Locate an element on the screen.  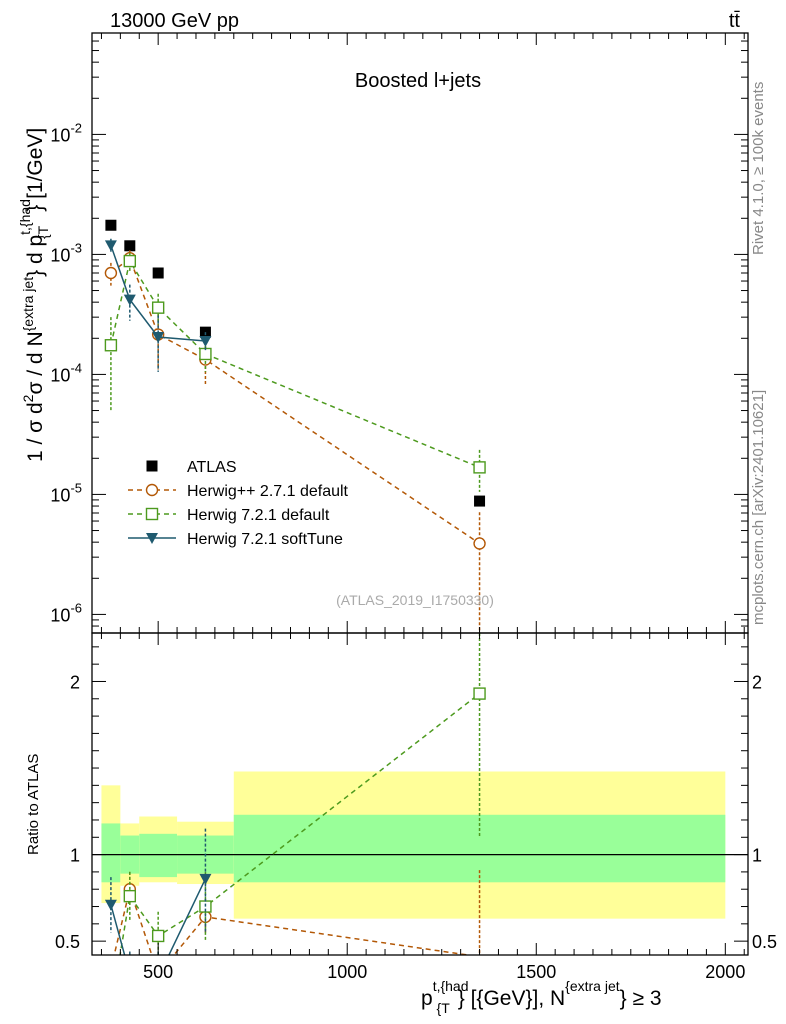
ratio-y-tick-label-left: 2 is located at coordinates (75, 682).